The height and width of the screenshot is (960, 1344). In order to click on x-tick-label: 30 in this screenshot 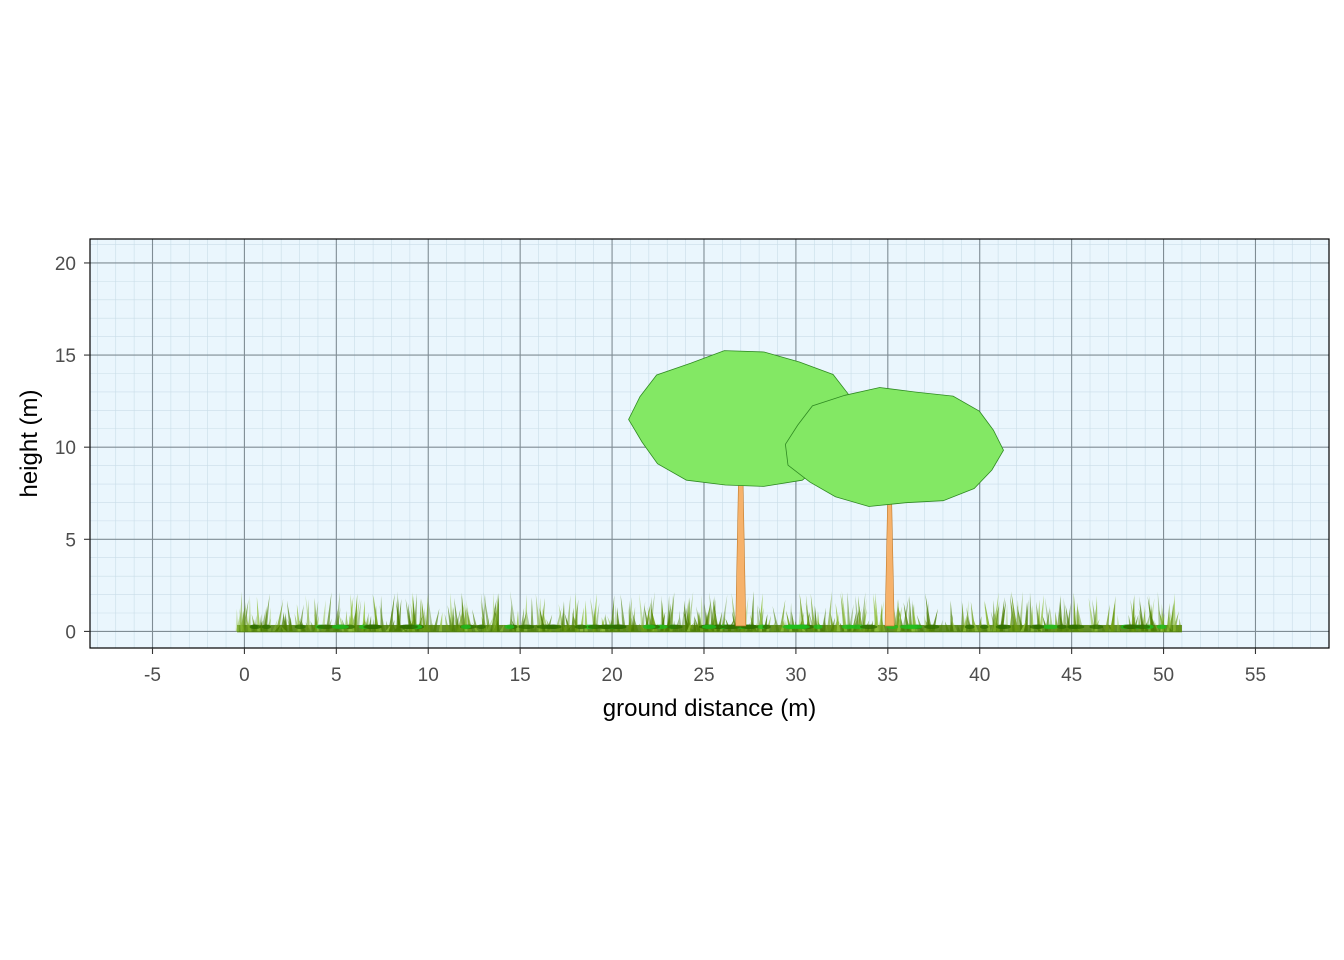, I will do `click(795, 675)`.